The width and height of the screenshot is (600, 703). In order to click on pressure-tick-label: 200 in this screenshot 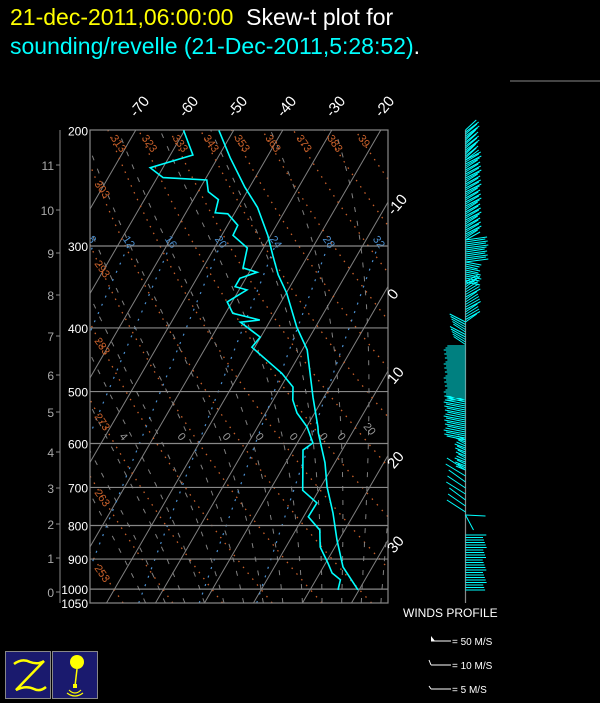, I will do `click(78, 131)`.